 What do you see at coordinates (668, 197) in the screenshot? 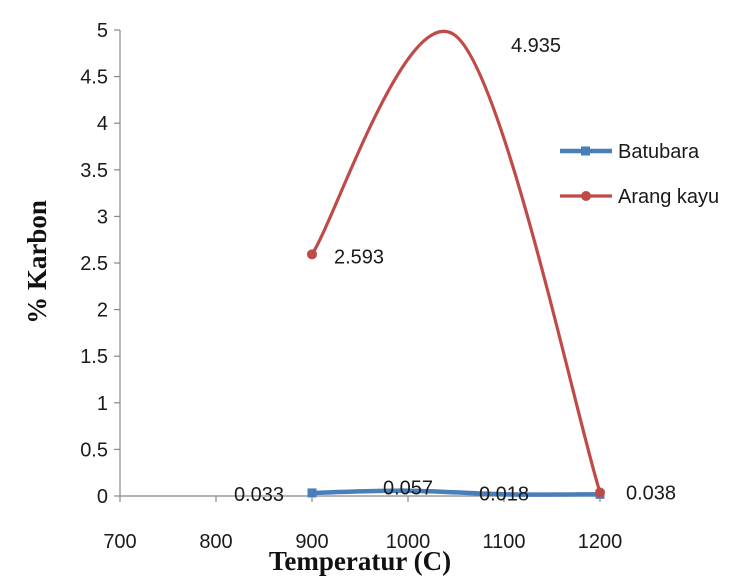
I see `legend-label: Arang kayu` at bounding box center [668, 197].